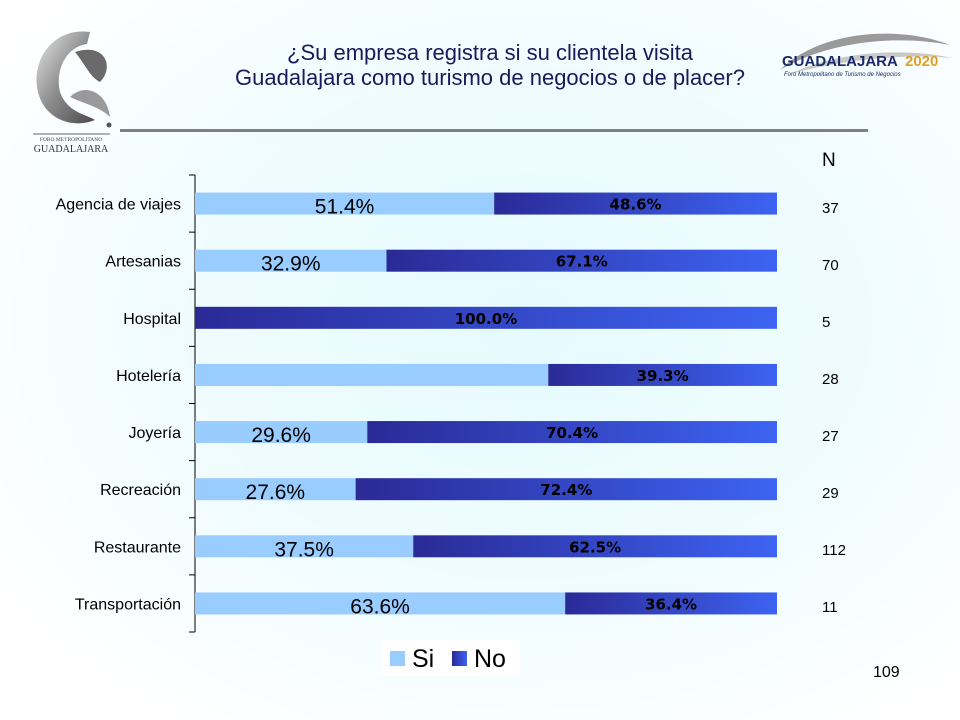 This screenshot has width=960, height=720. I want to click on legend-label-si: Si, so click(423, 659).